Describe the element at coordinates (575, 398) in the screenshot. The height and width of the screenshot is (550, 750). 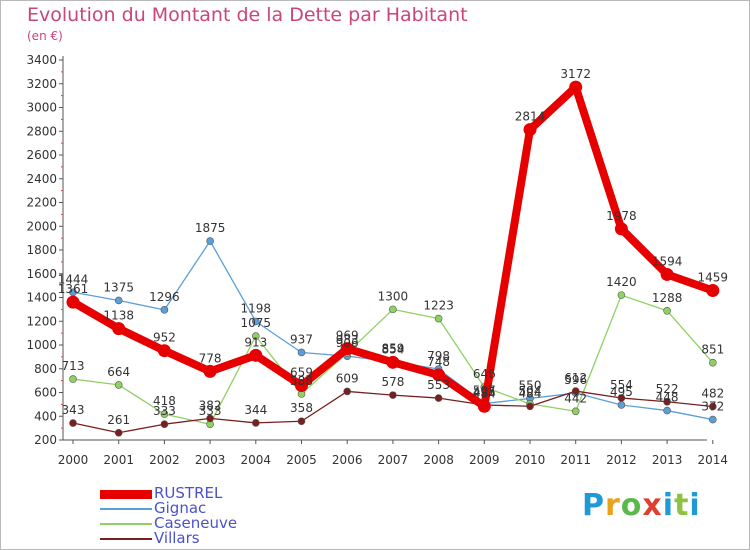
I see `data-label-caseneuve: 442` at that location.